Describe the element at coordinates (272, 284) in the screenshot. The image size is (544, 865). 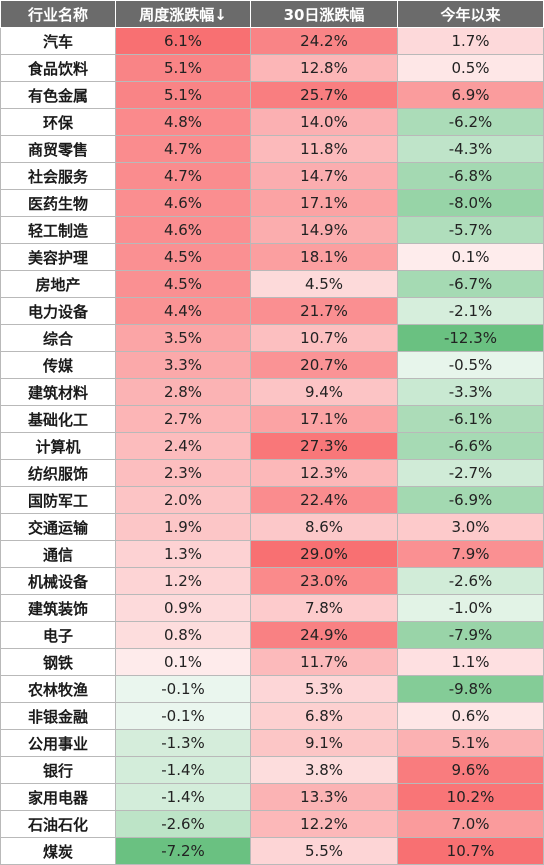
I see `table-row: 房地产 4.5% 4.5% -6.7%` at that location.